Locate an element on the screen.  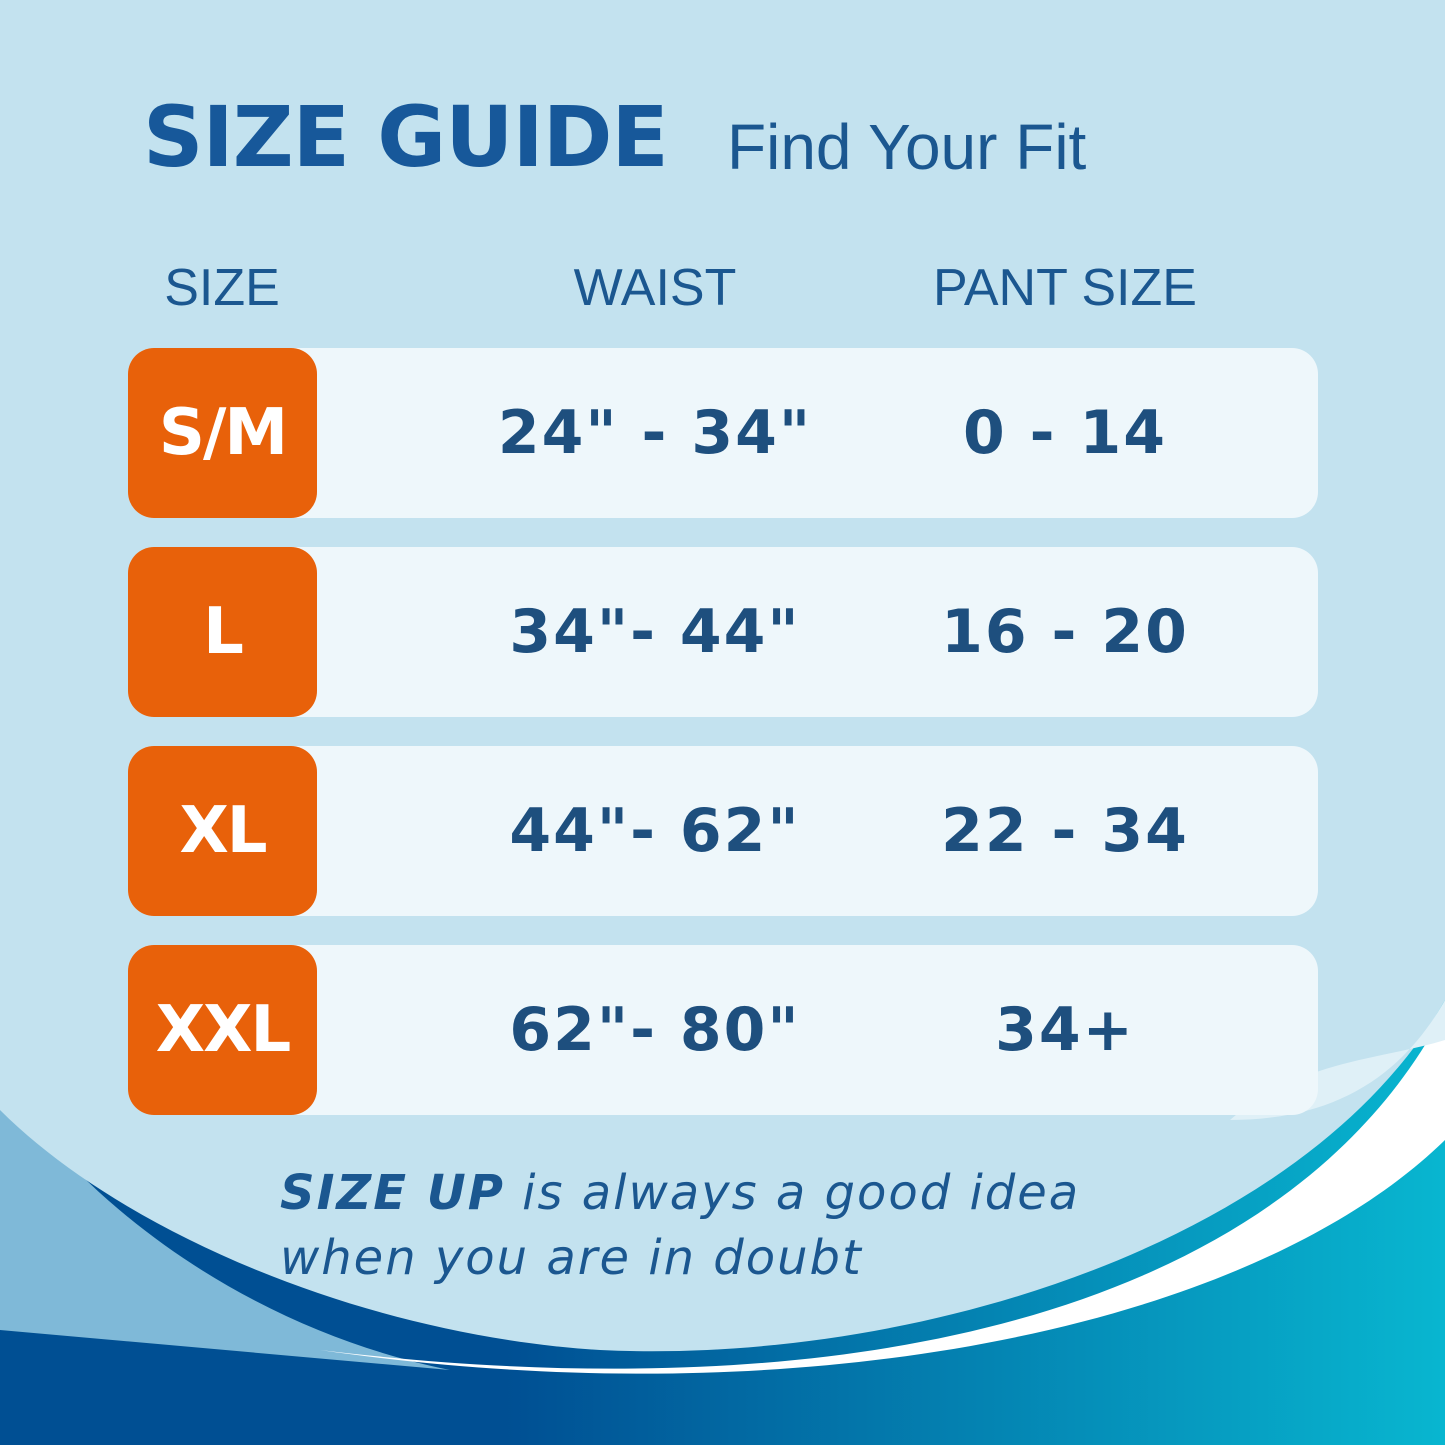
waist-value: 24" - 34" is located at coordinates (655, 433).